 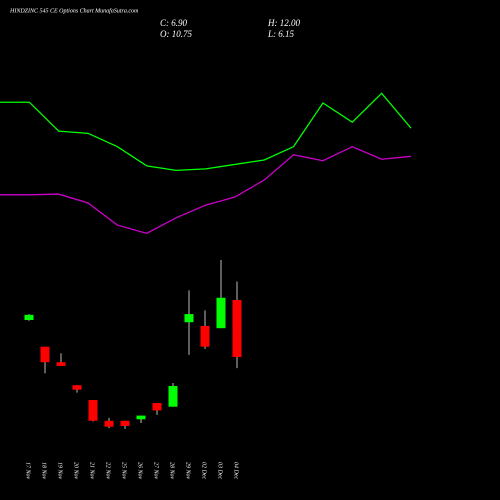 I want to click on x-tick-label: 03 Dec, so click(x=220, y=470).